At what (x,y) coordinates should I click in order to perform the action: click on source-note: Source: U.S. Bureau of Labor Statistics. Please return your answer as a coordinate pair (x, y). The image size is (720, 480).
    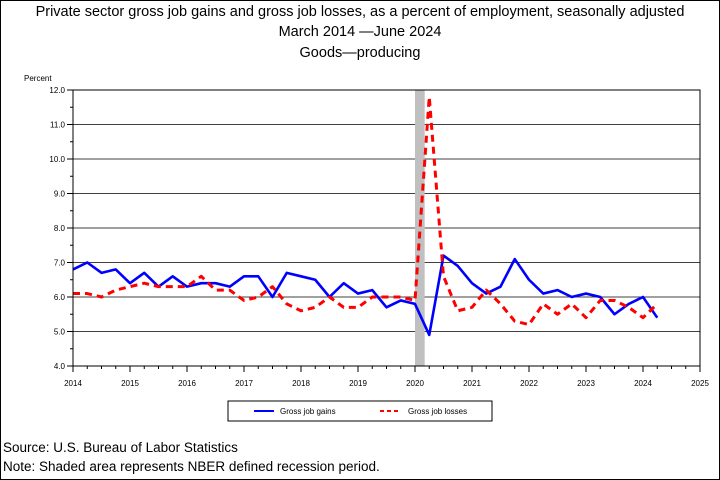
    Looking at the image, I should click on (120, 447).